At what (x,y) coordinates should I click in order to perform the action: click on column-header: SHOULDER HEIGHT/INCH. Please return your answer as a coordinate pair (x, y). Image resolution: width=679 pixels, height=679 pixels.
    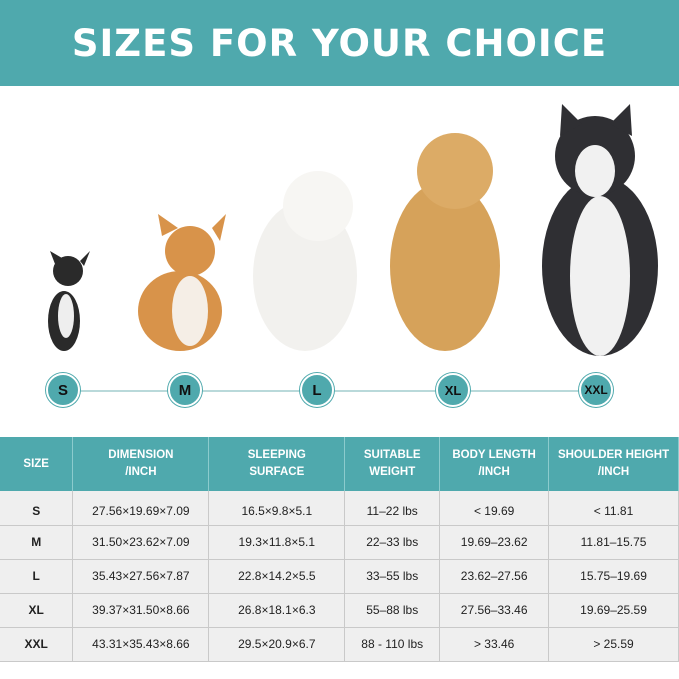
    Looking at the image, I should click on (613, 464).